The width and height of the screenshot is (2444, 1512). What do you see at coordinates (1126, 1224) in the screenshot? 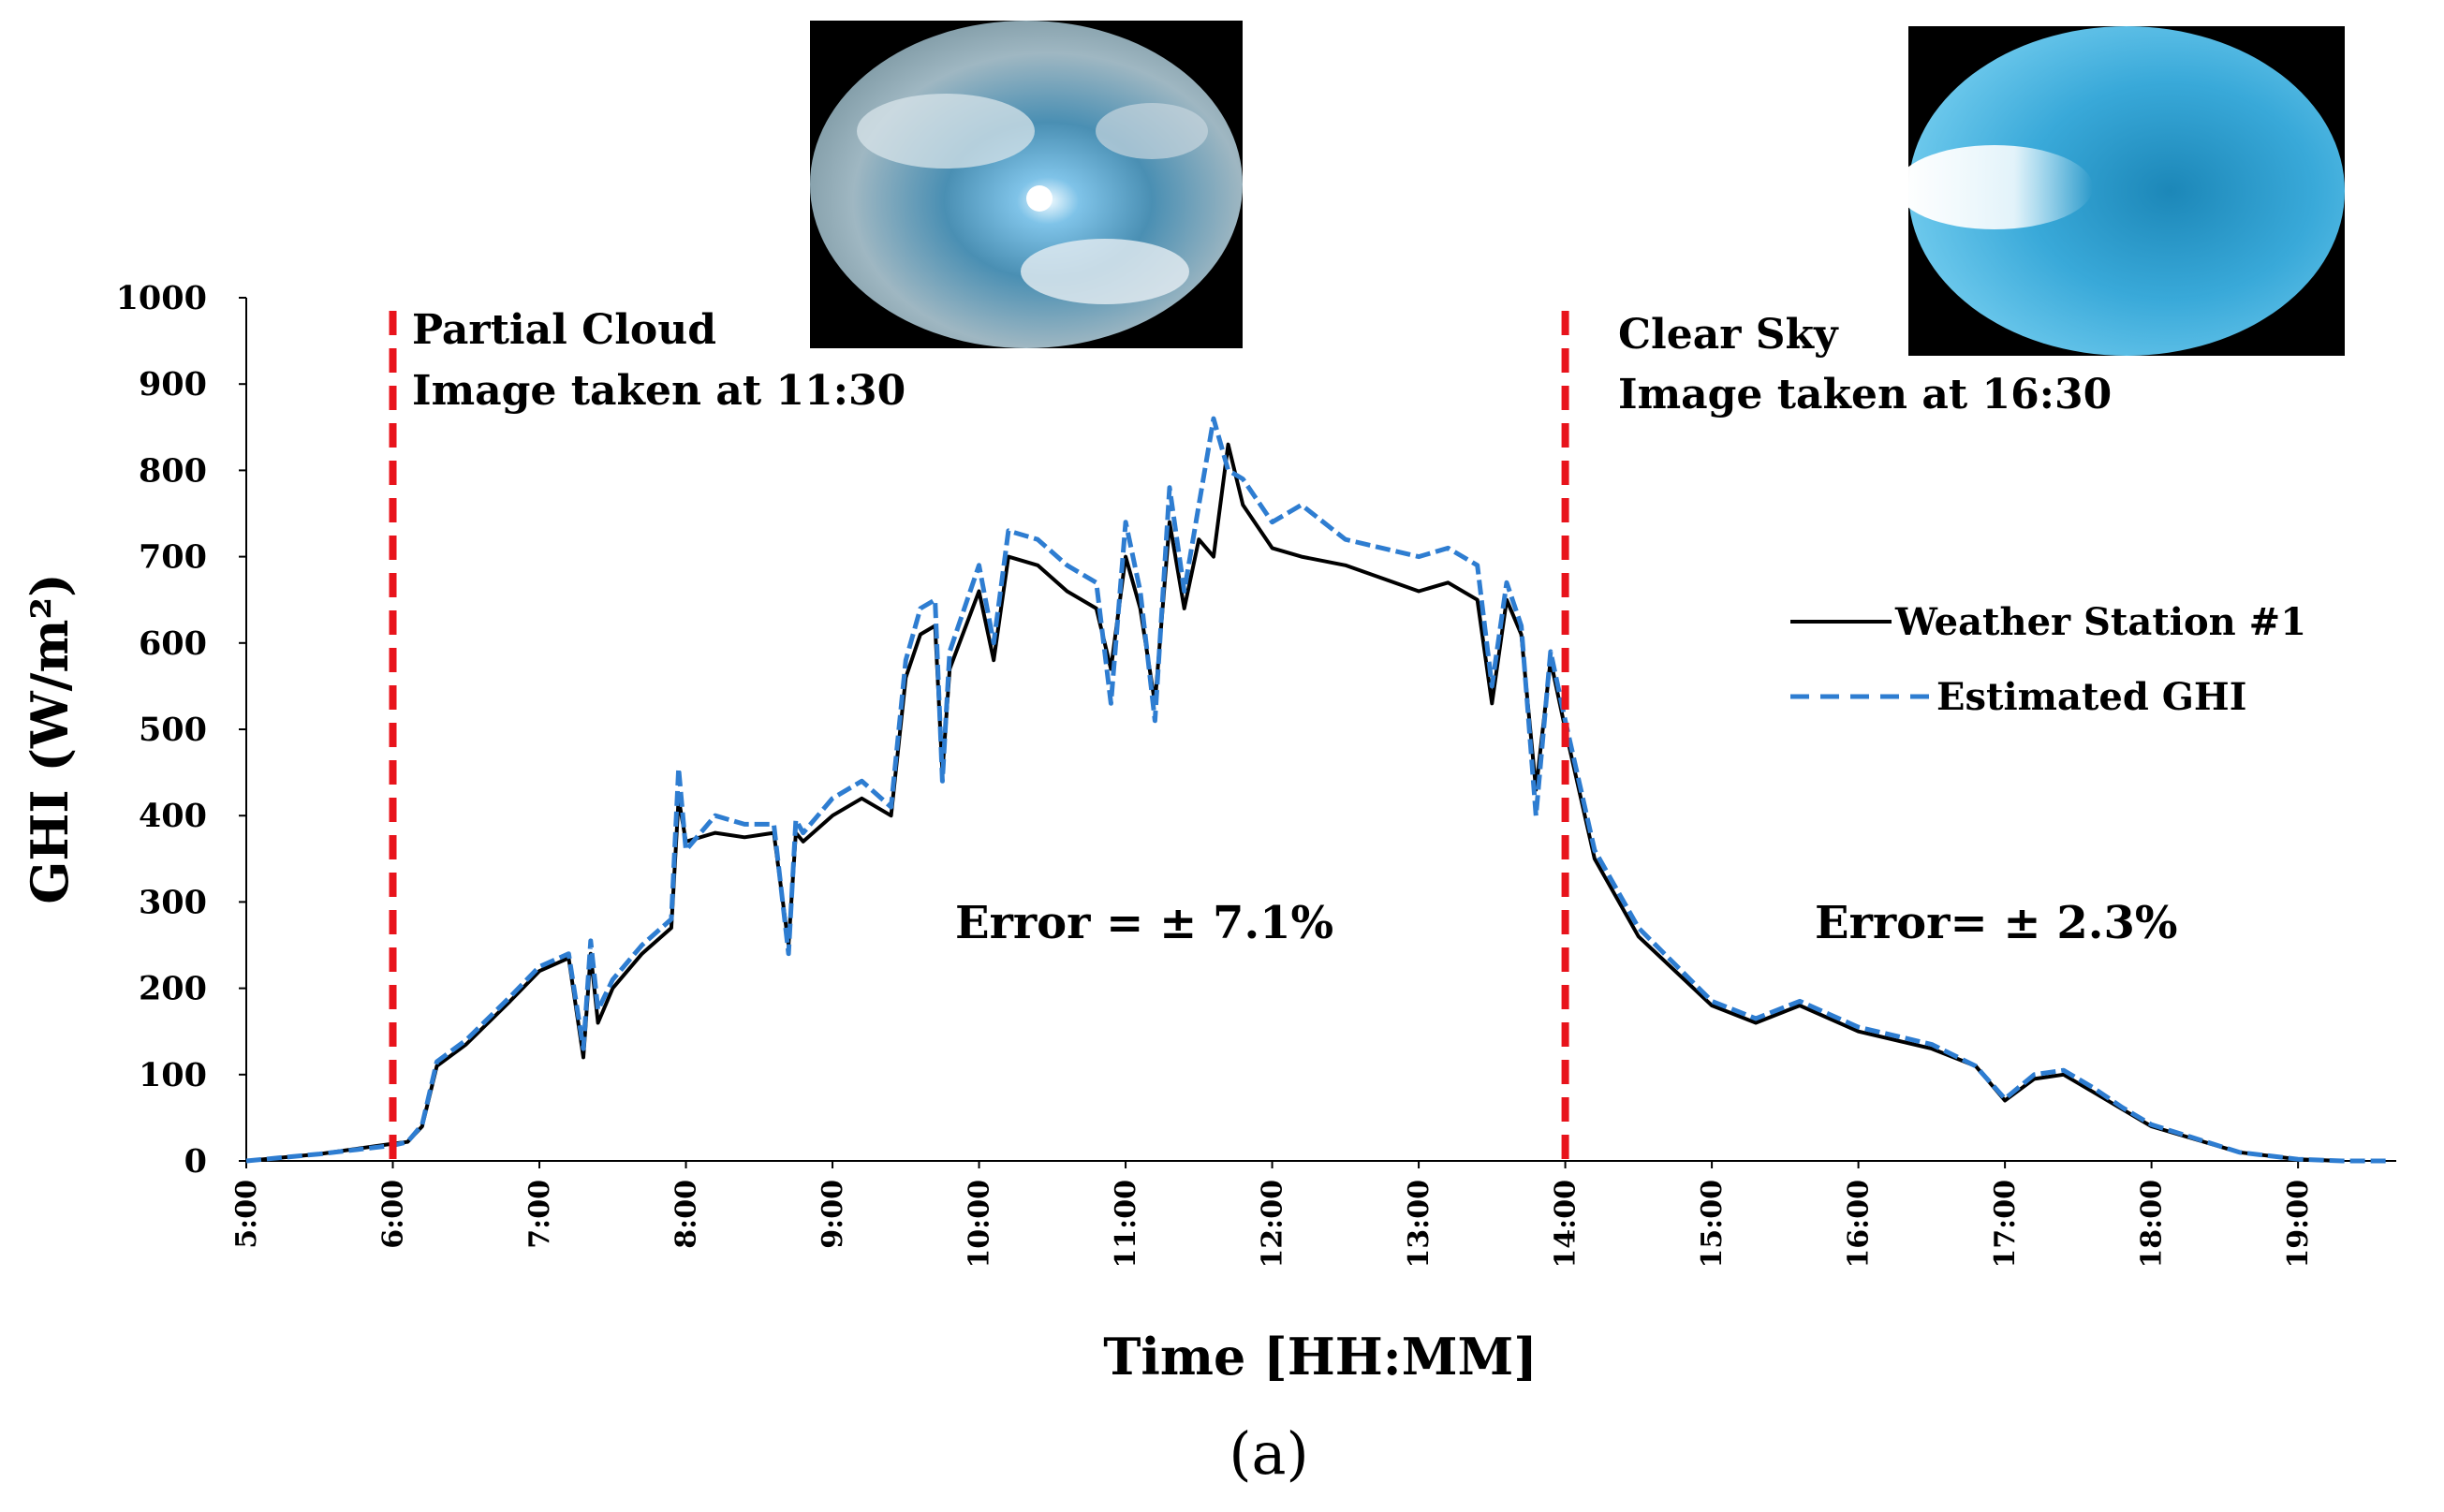
I see `x-tick-label: 11:00` at bounding box center [1126, 1224].